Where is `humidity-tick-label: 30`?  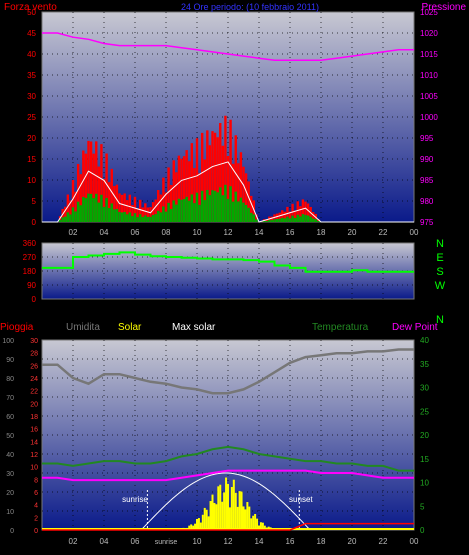
humidity-tick-label: 30 is located at coordinates (10, 474).